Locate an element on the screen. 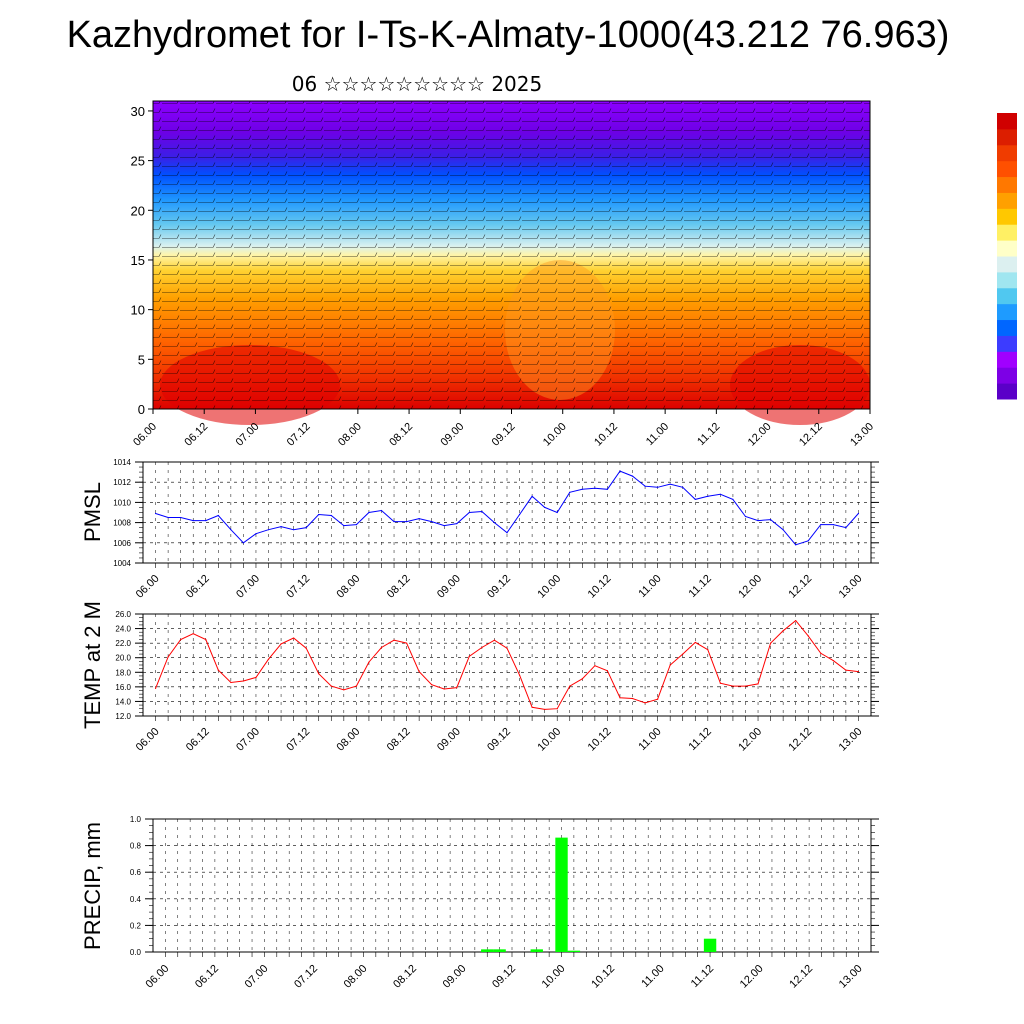 The image size is (1024, 1024). y-tick-label: 0.4 is located at coordinates (136, 899).